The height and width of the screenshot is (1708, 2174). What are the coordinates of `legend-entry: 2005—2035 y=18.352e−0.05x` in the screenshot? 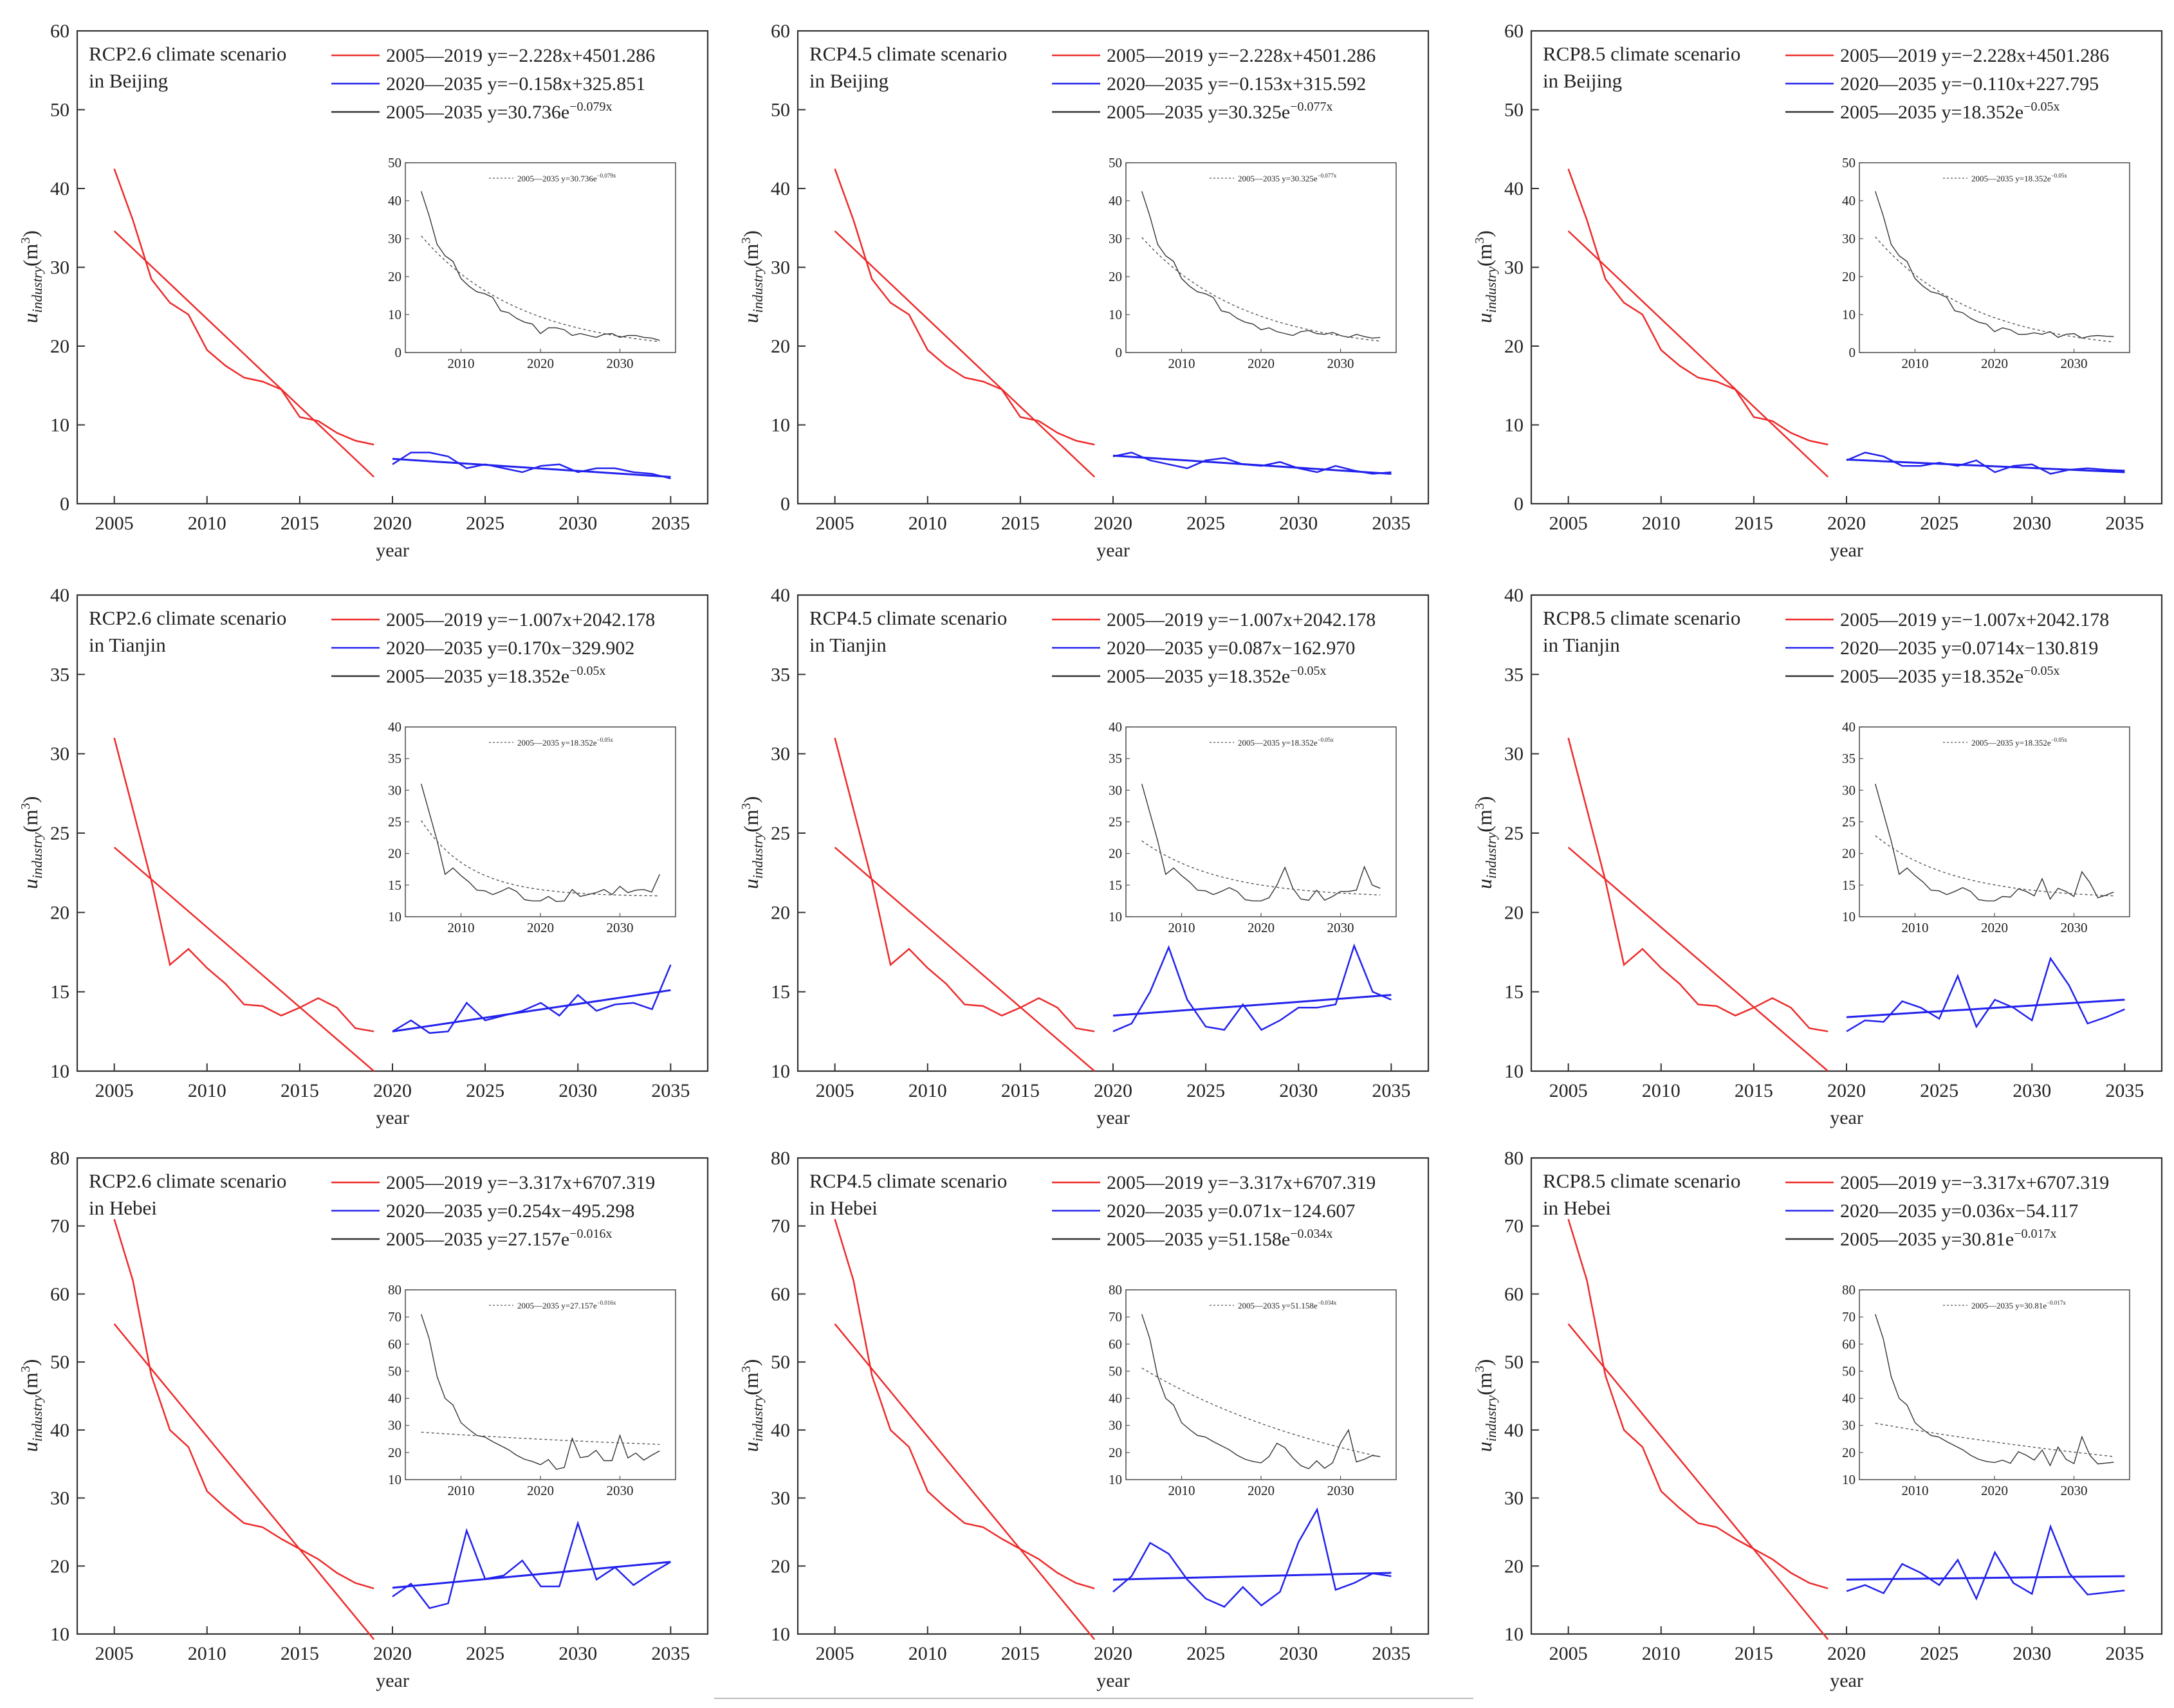 It's located at (1217, 675).